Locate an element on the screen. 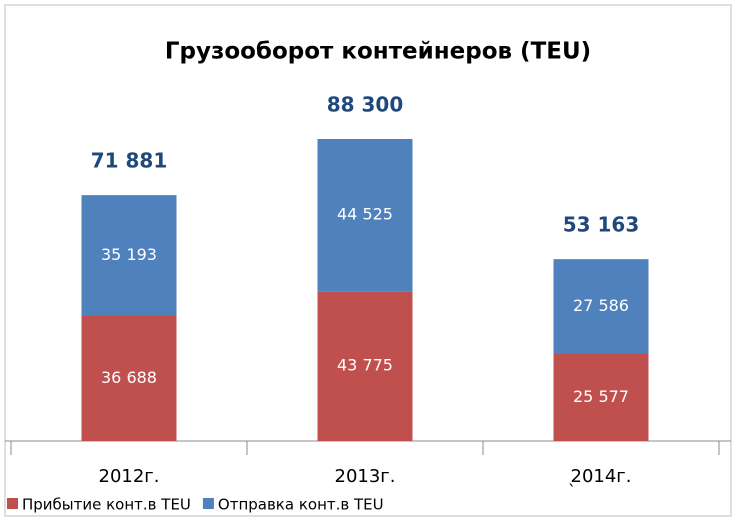 The width and height of the screenshot is (737, 525). segment-label: 44 525 is located at coordinates (365, 214).